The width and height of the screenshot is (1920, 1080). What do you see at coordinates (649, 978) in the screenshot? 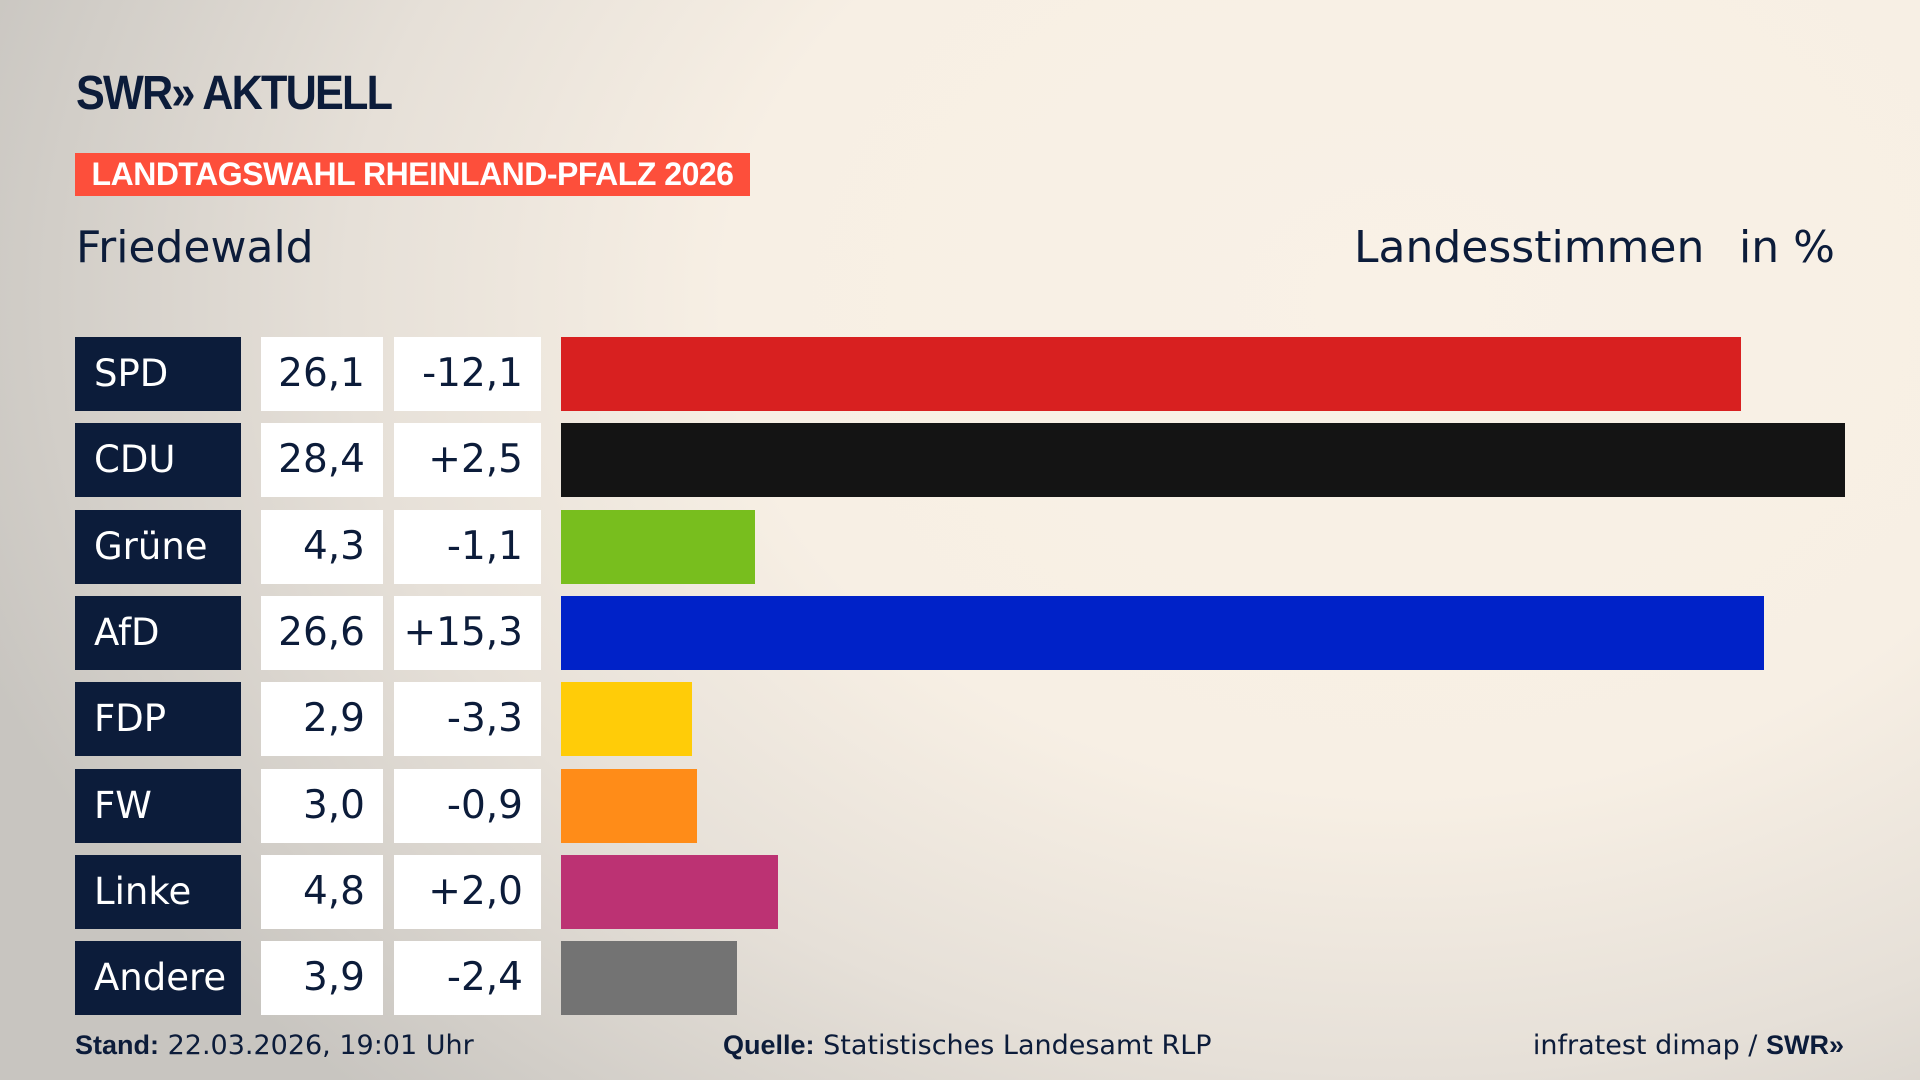
I see `bar-andere` at bounding box center [649, 978].